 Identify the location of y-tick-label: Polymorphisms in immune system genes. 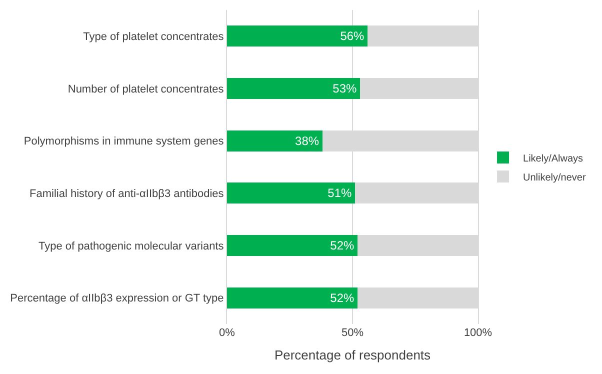
(124, 142).